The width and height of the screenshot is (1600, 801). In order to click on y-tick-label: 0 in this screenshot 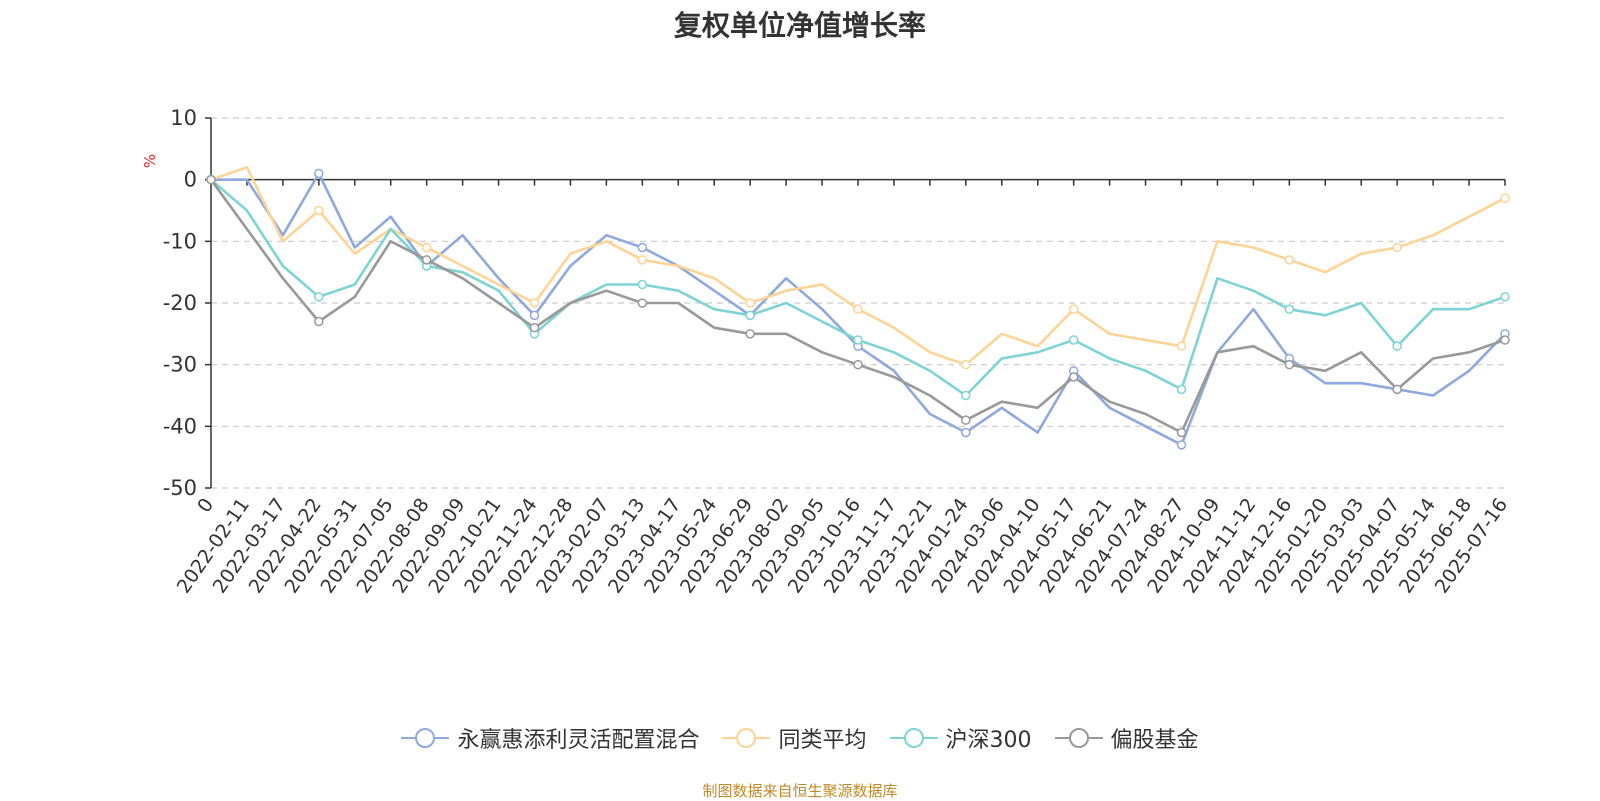, I will do `click(190, 180)`.